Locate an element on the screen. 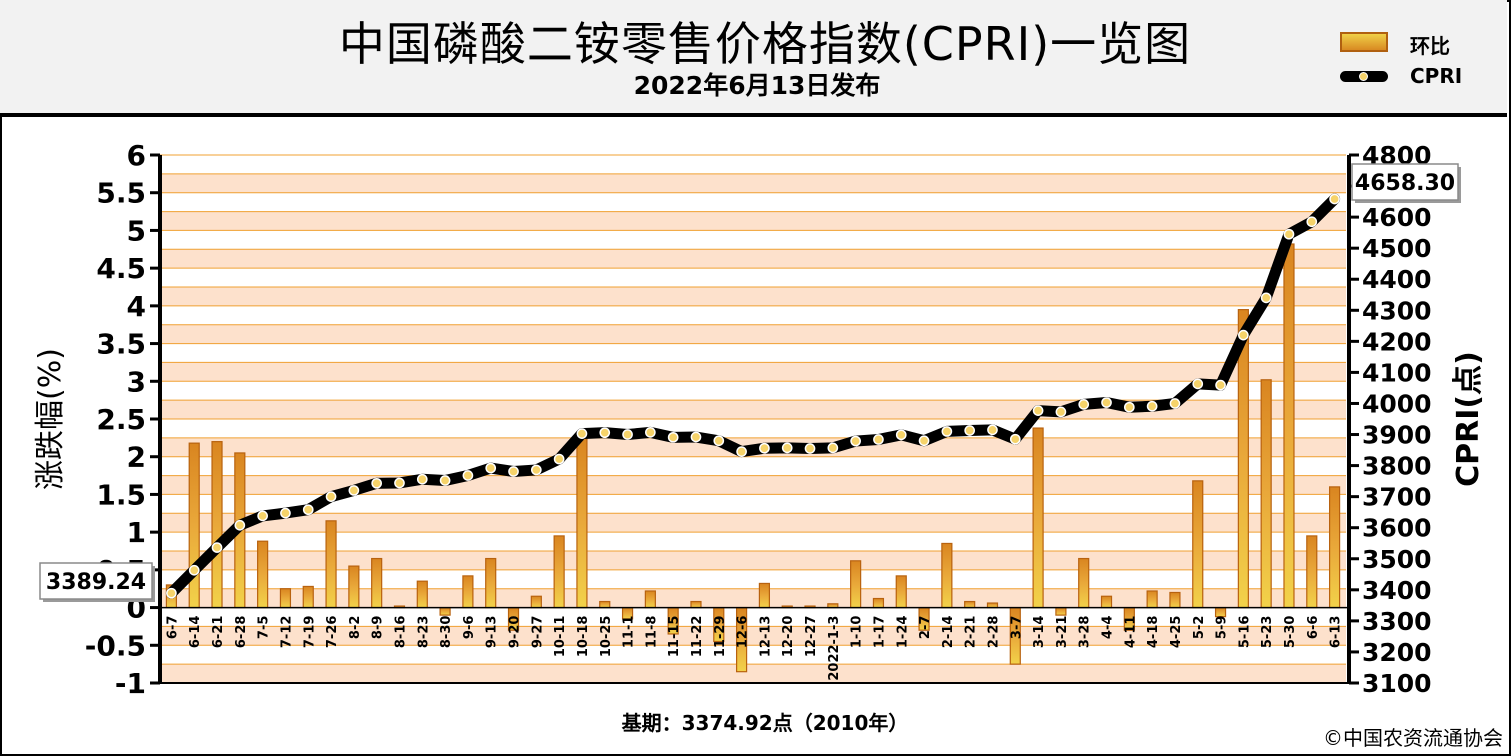 Image resolution: width=1511 pixels, height=756 pixels. x-tick-label: 2-7 is located at coordinates (925, 628).